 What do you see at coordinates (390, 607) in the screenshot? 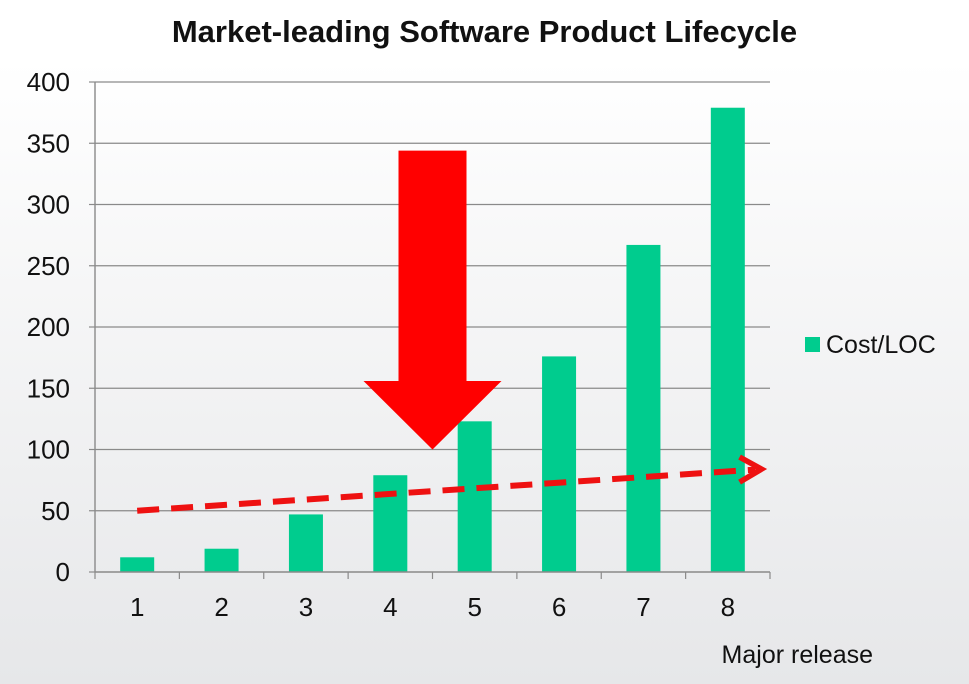
I see `x-tick-label-4: 4` at bounding box center [390, 607].